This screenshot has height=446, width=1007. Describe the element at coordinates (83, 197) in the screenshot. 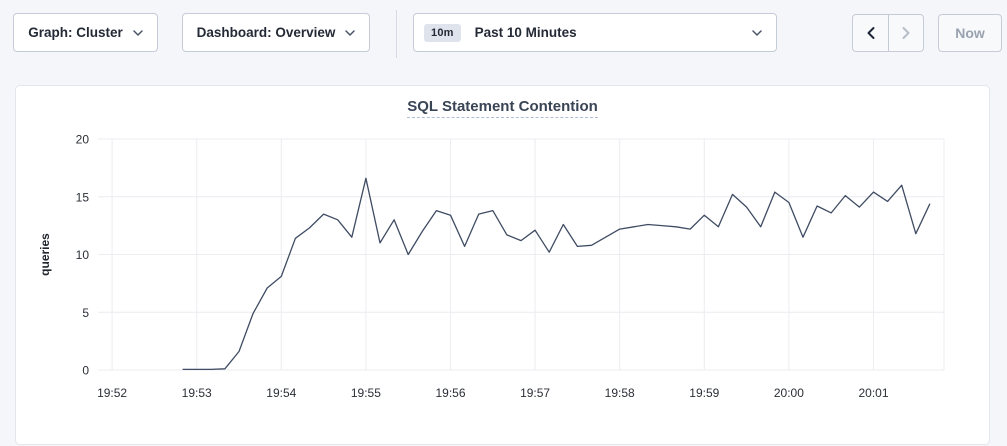

I see `y-tick-label: 15` at that location.